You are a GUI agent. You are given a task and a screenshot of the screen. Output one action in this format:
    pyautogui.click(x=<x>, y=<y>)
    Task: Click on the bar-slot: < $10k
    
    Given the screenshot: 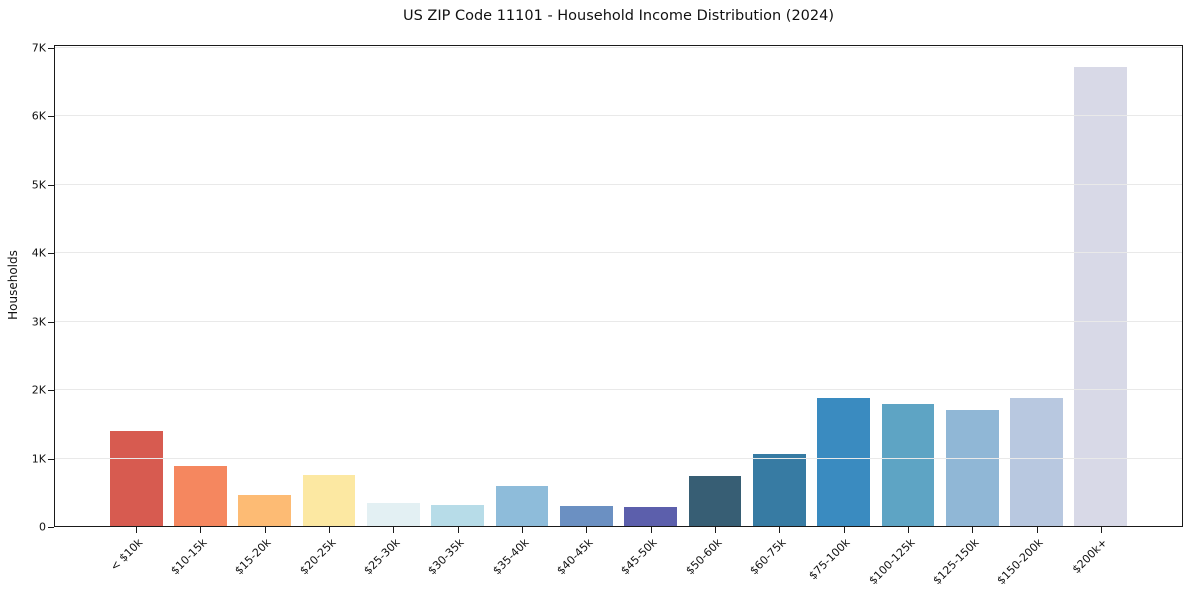 What is the action you would take?
    pyautogui.click(x=136, y=310)
    